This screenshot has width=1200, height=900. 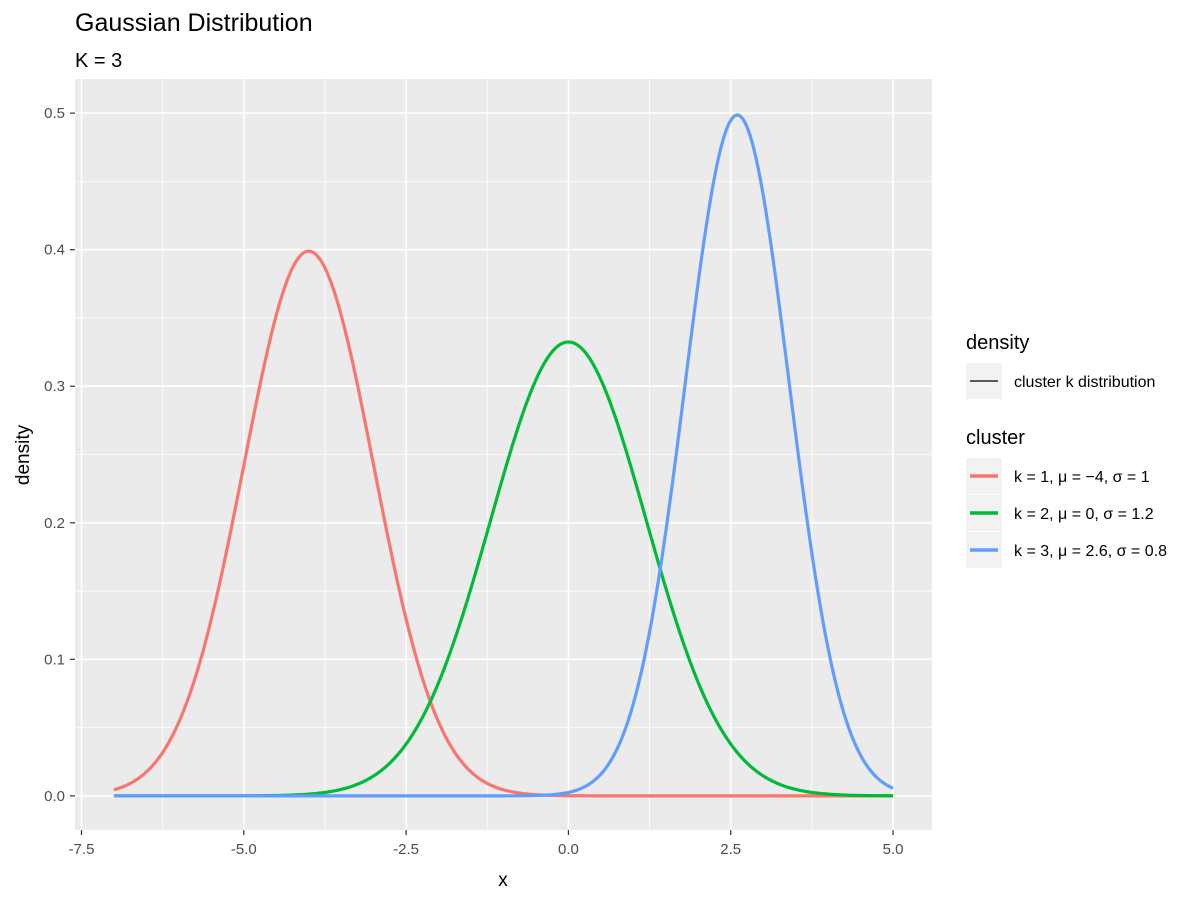 I want to click on y-tick-label: 0.4, so click(x=54, y=250).